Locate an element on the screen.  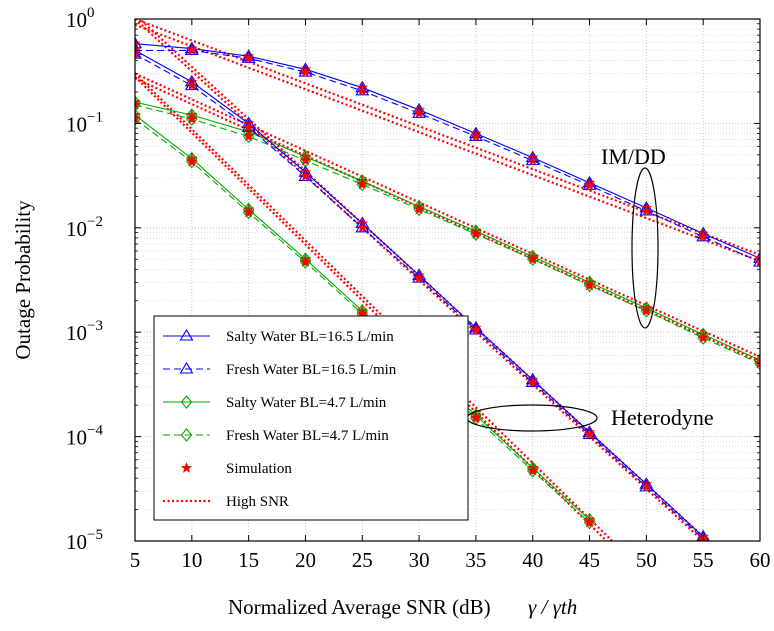
x-tick-label: 30 is located at coordinates (419, 560).